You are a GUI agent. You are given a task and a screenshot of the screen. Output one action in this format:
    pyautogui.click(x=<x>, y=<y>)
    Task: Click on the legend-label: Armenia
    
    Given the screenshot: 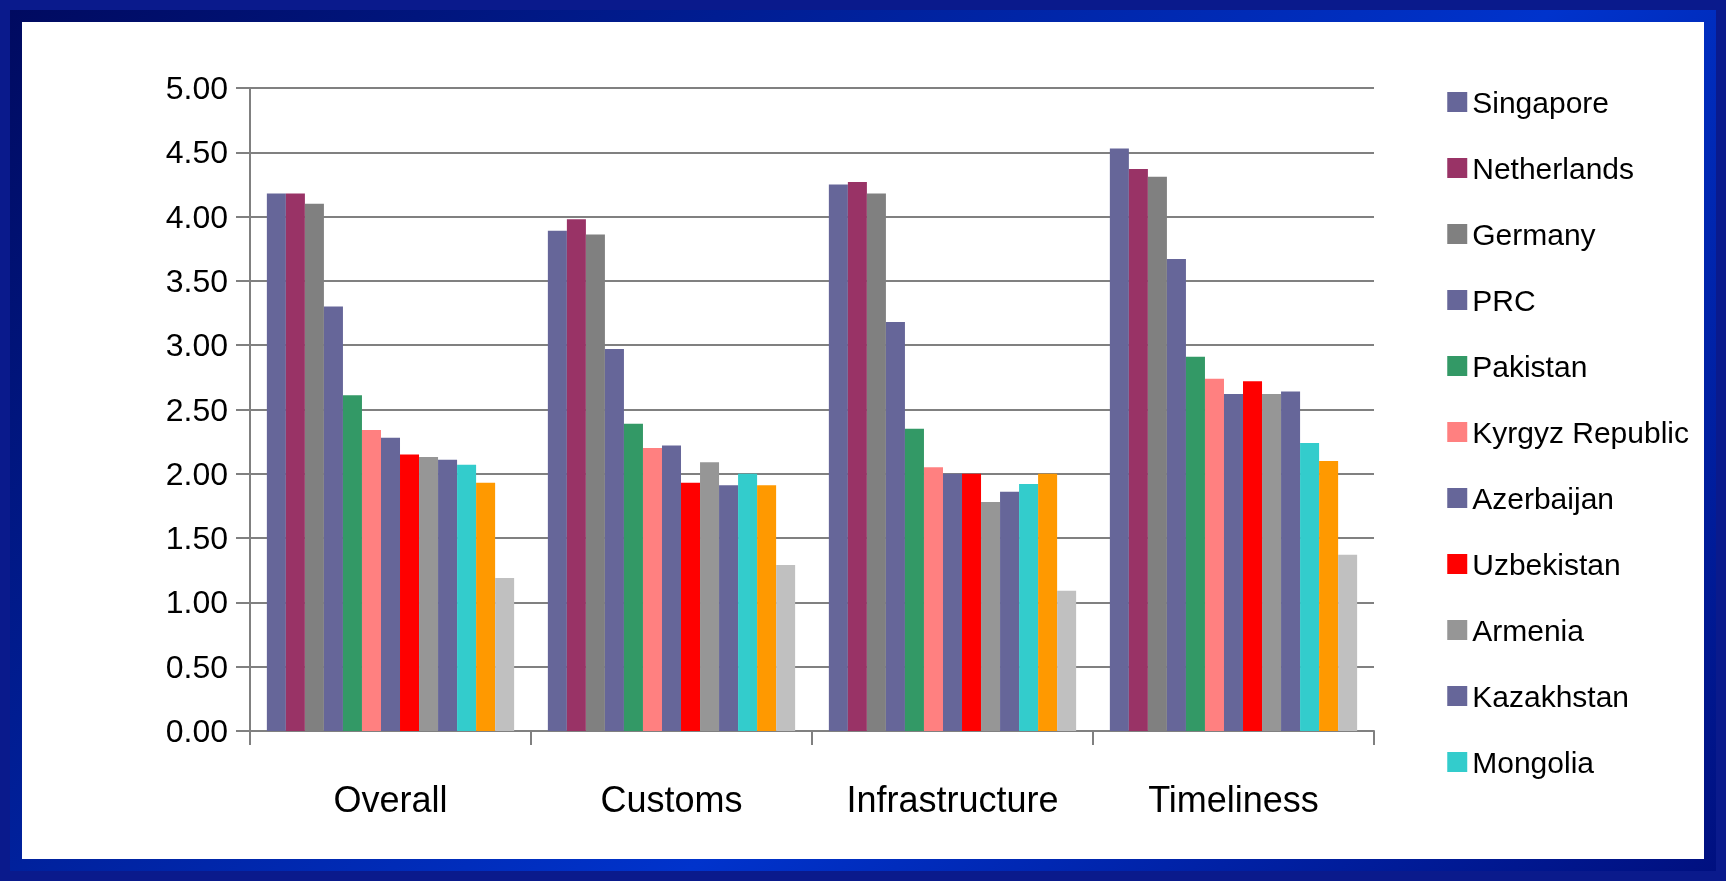 What is the action you would take?
    pyautogui.click(x=1528, y=630)
    